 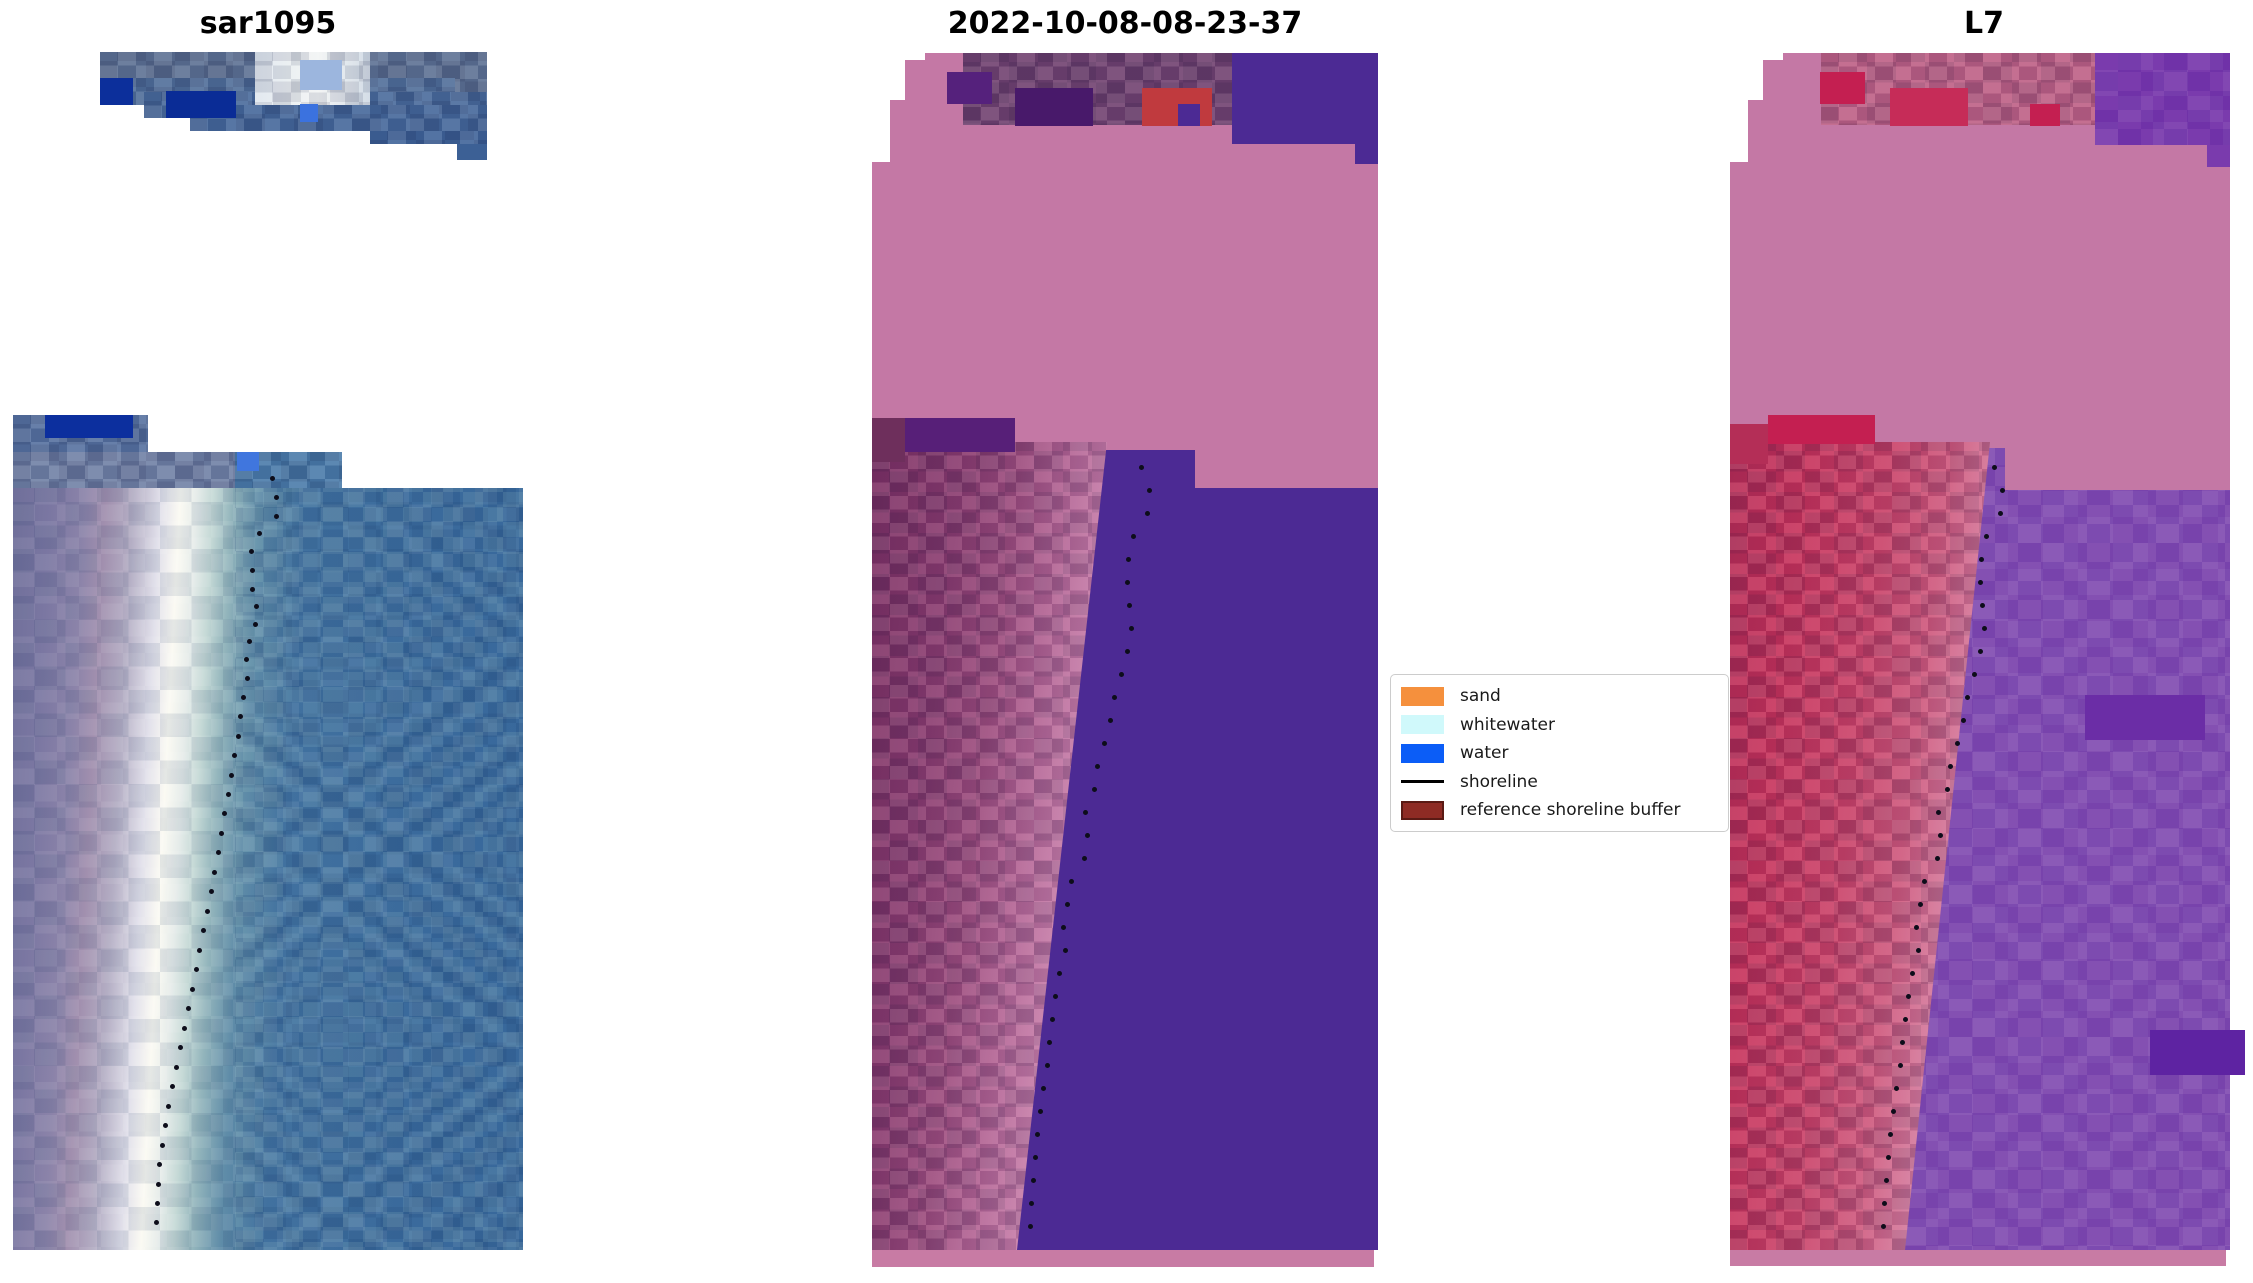 I want to click on scene-2022-10-08-top-indigo-square, so click(x=1189, y=115).